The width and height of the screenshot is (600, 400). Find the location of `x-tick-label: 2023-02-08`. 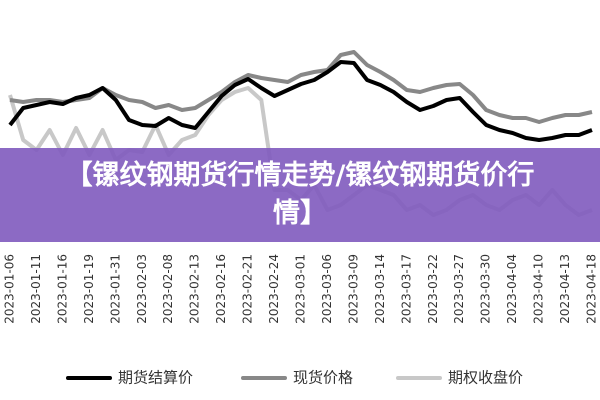

x-tick-label: 2023-02-08 is located at coordinates (168, 289).